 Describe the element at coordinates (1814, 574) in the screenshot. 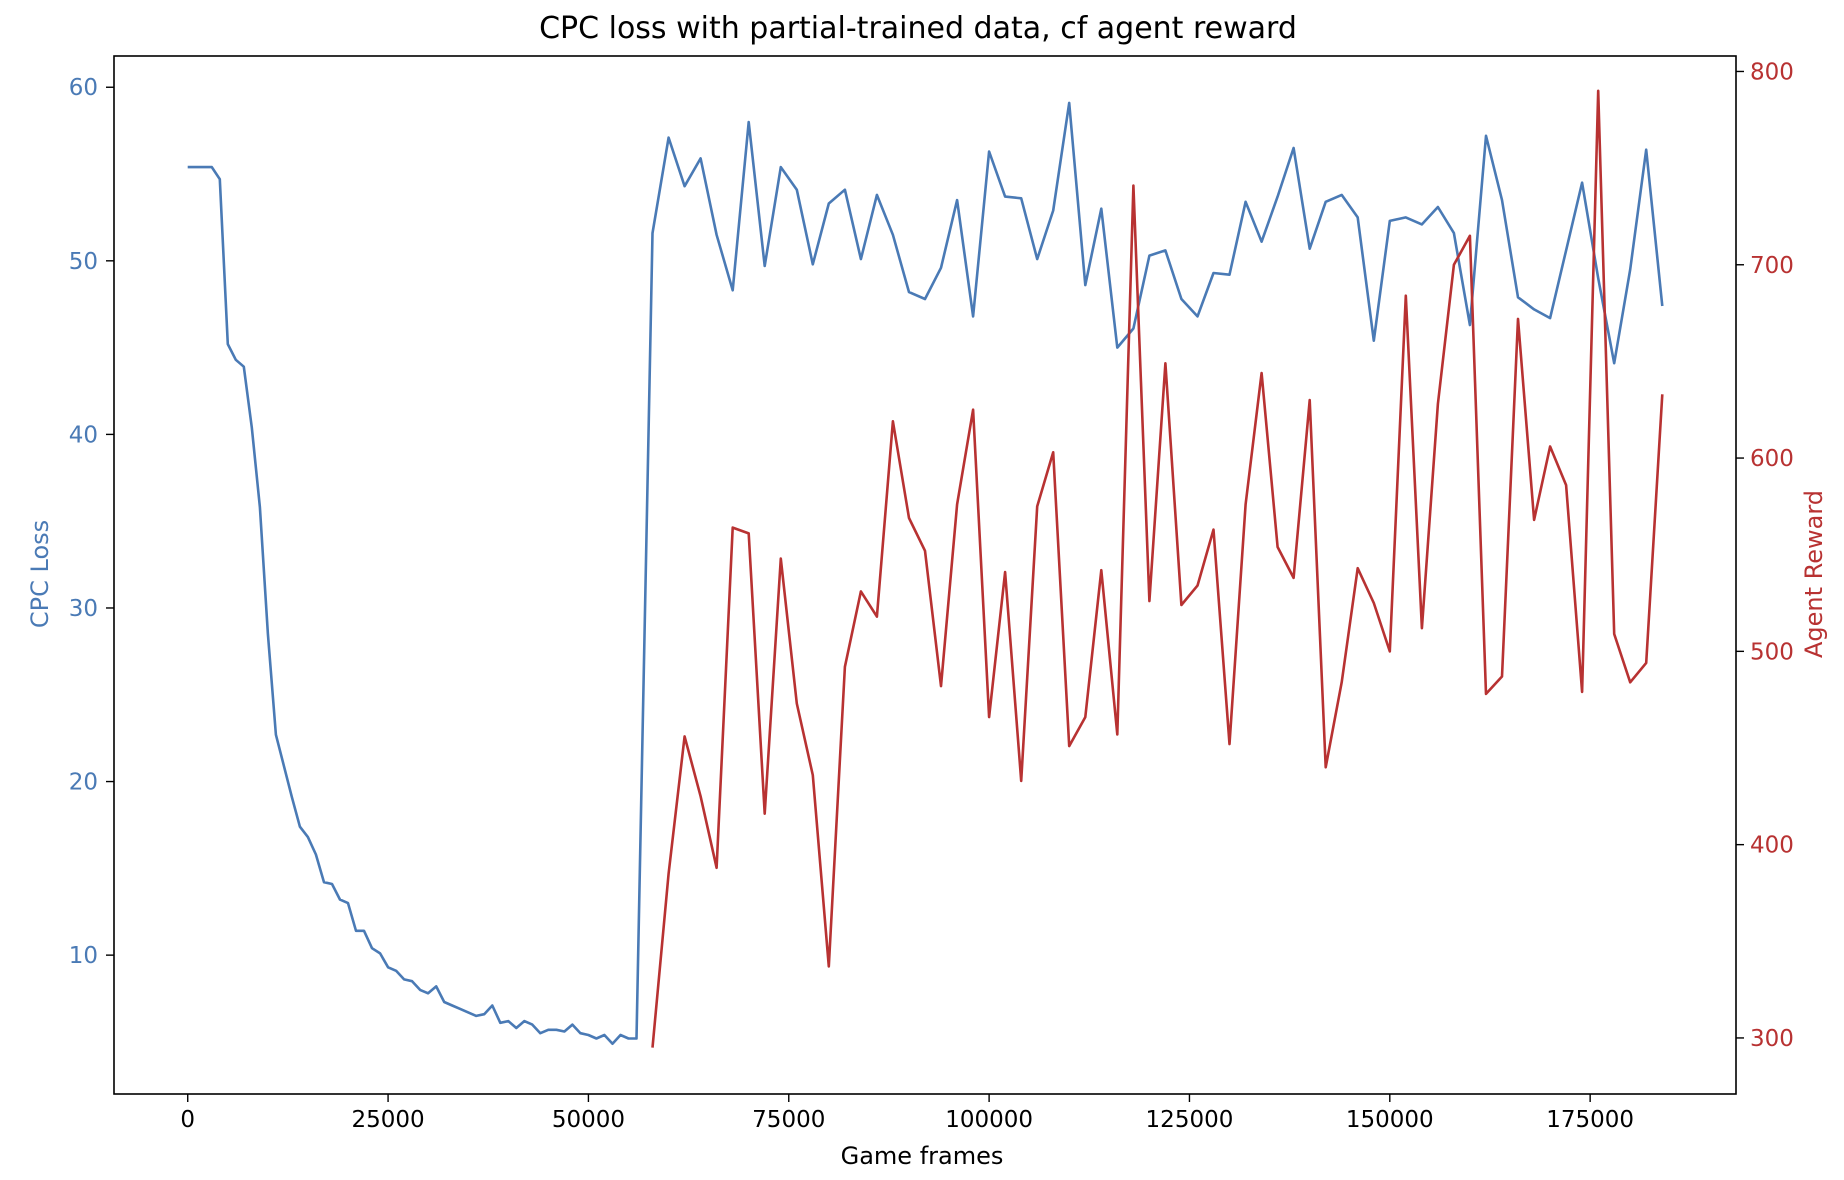

I see `right-y-axis-label: Agent Reward` at that location.